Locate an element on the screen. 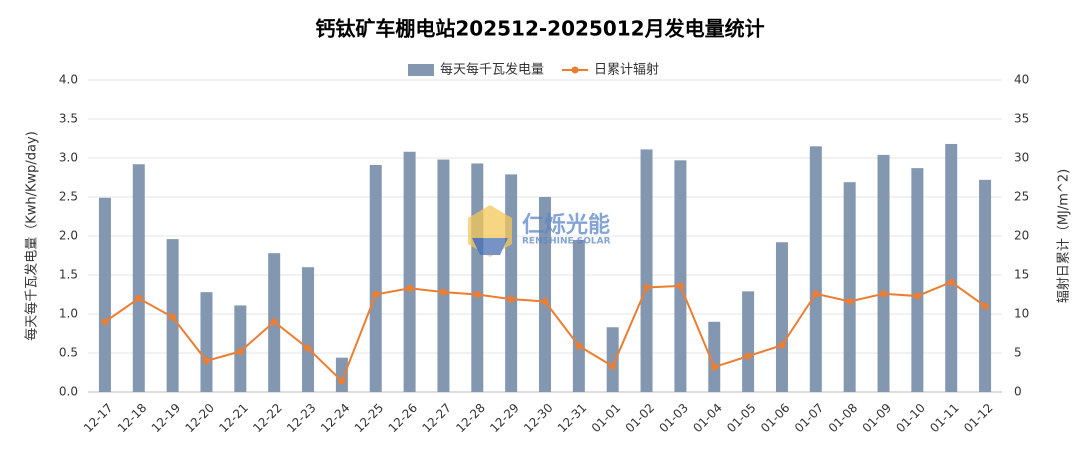 This screenshot has height=469, width=1080. chart-title: 钙钛矿车棚电站202512-2025012月发电量统计 is located at coordinates (539, 29).